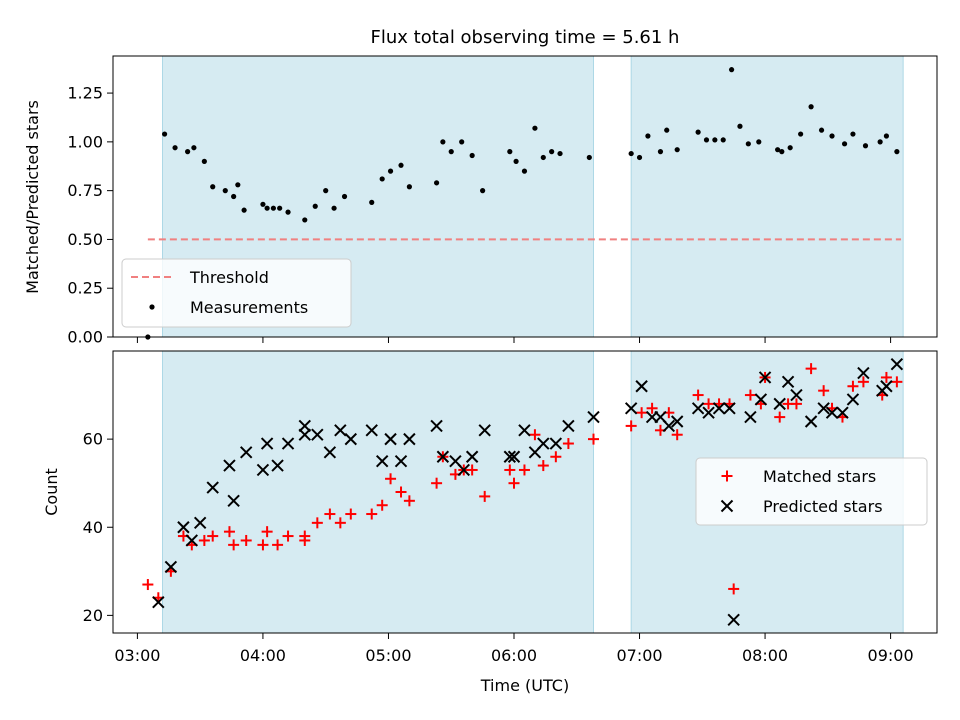  What do you see at coordinates (863, 373) in the screenshot?
I see `predicted-point-60-b` at bounding box center [863, 373].